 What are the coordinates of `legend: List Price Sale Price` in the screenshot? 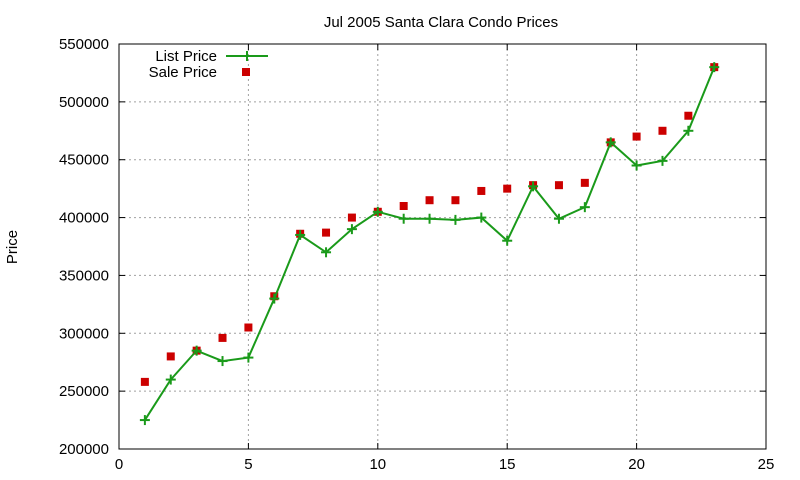 It's located at (208, 64).